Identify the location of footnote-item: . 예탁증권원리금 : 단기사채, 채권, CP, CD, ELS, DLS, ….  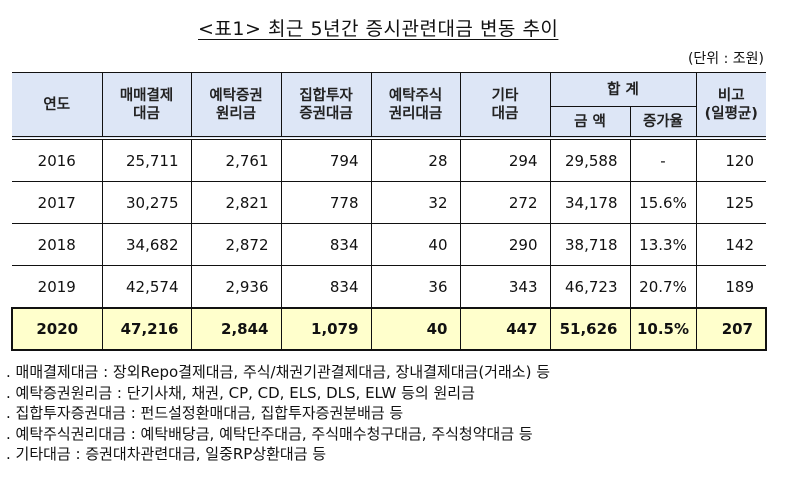
(240, 392).